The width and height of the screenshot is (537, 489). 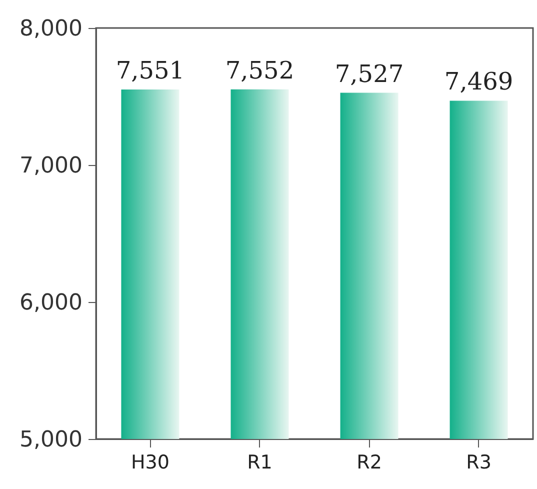 I want to click on y-tick-label: 8,000, so click(x=51, y=29).